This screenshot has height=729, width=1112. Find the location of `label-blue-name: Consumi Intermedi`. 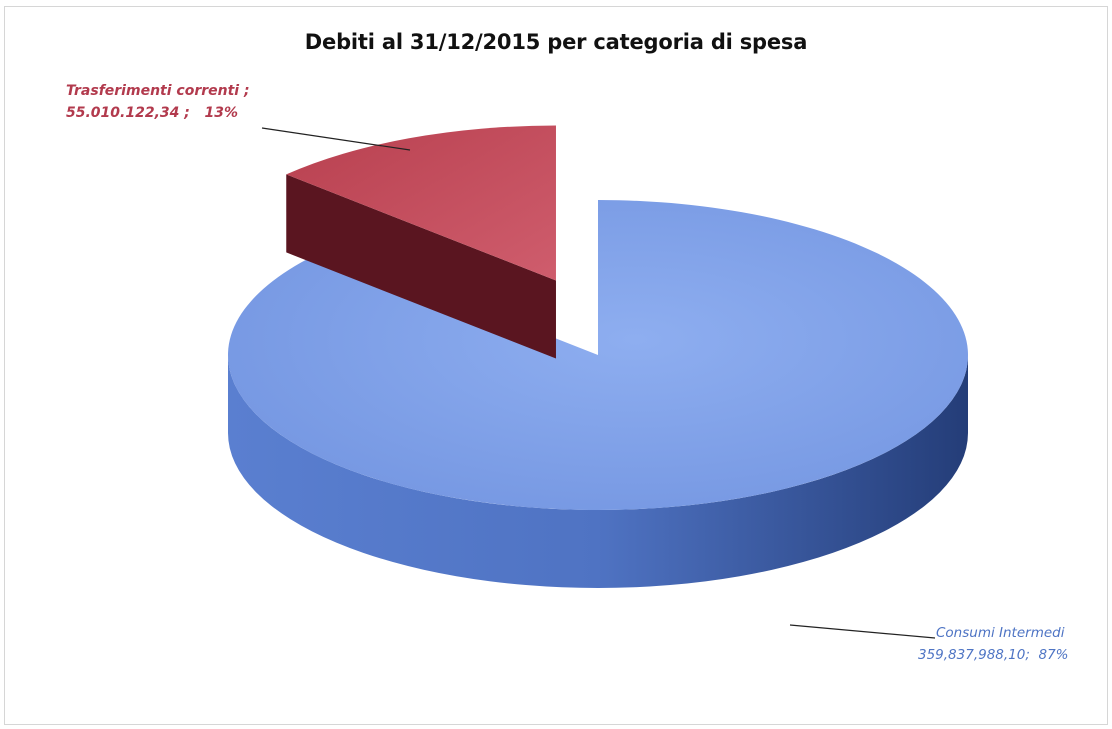

label-blue-name: Consumi Intermedi is located at coordinates (1000, 633).